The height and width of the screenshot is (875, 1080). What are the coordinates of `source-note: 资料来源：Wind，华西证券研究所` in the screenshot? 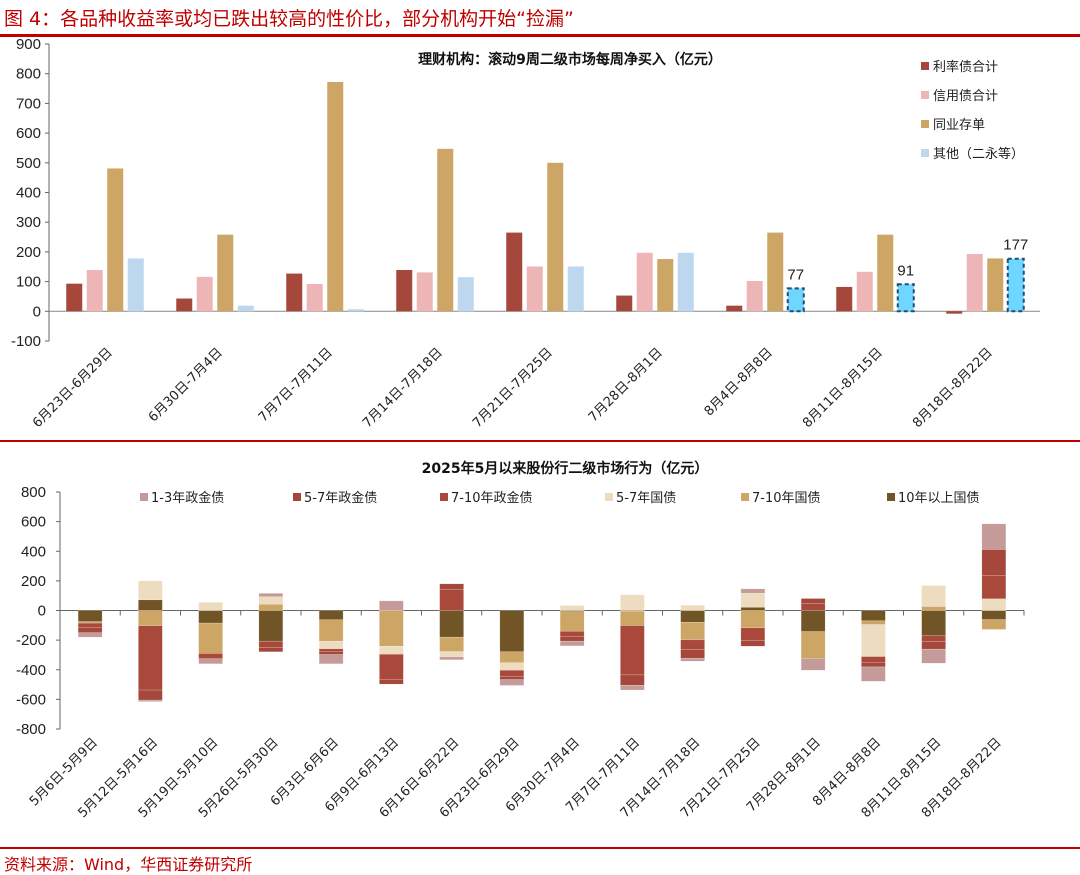 It's located at (128, 864).